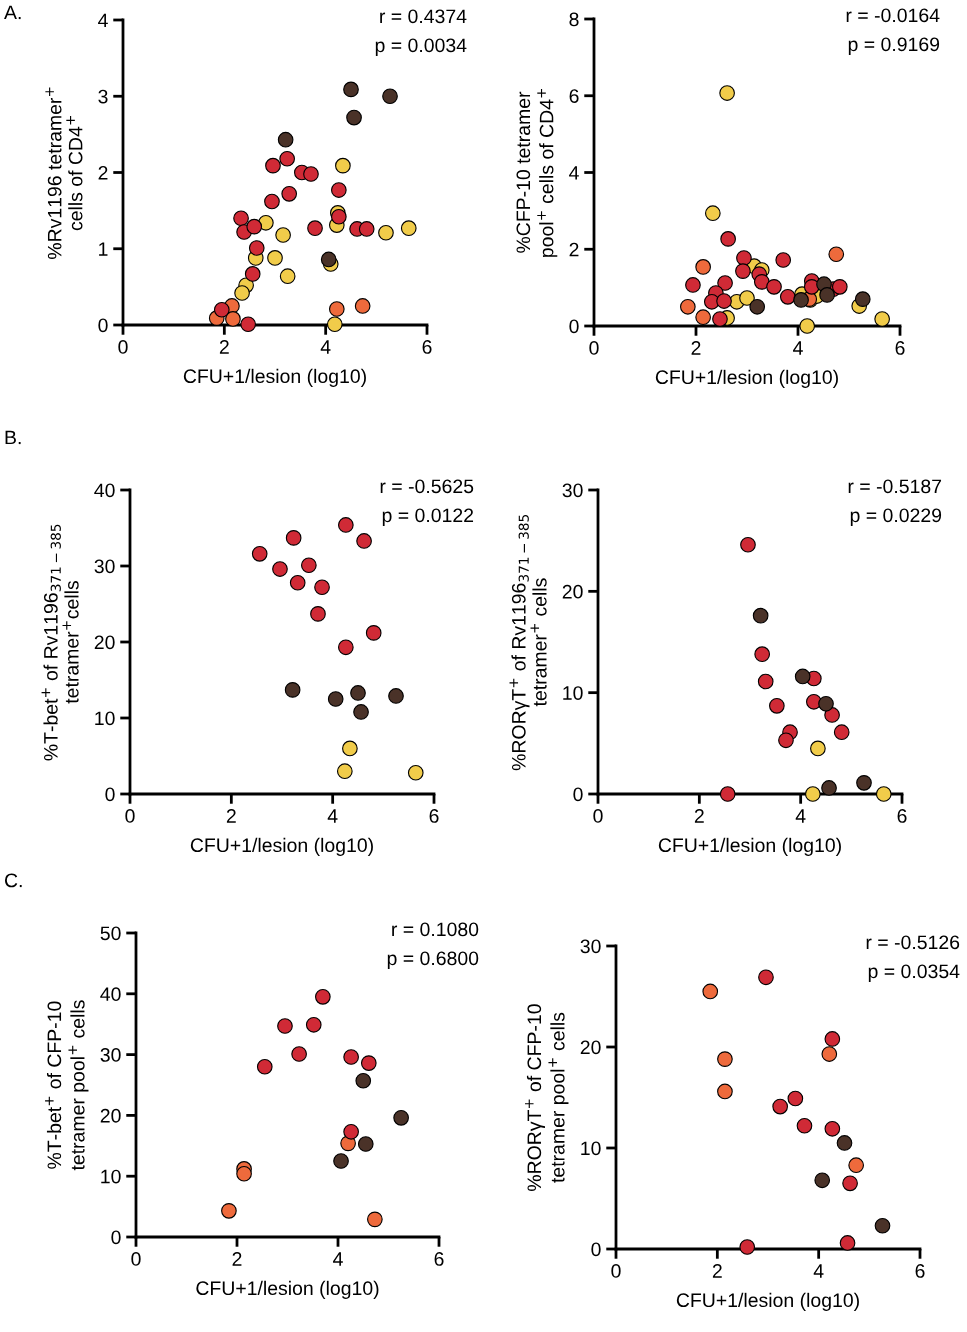 The width and height of the screenshot is (967, 1332). Describe the element at coordinates (13, 880) in the screenshot. I see `chart-title: C.` at that location.